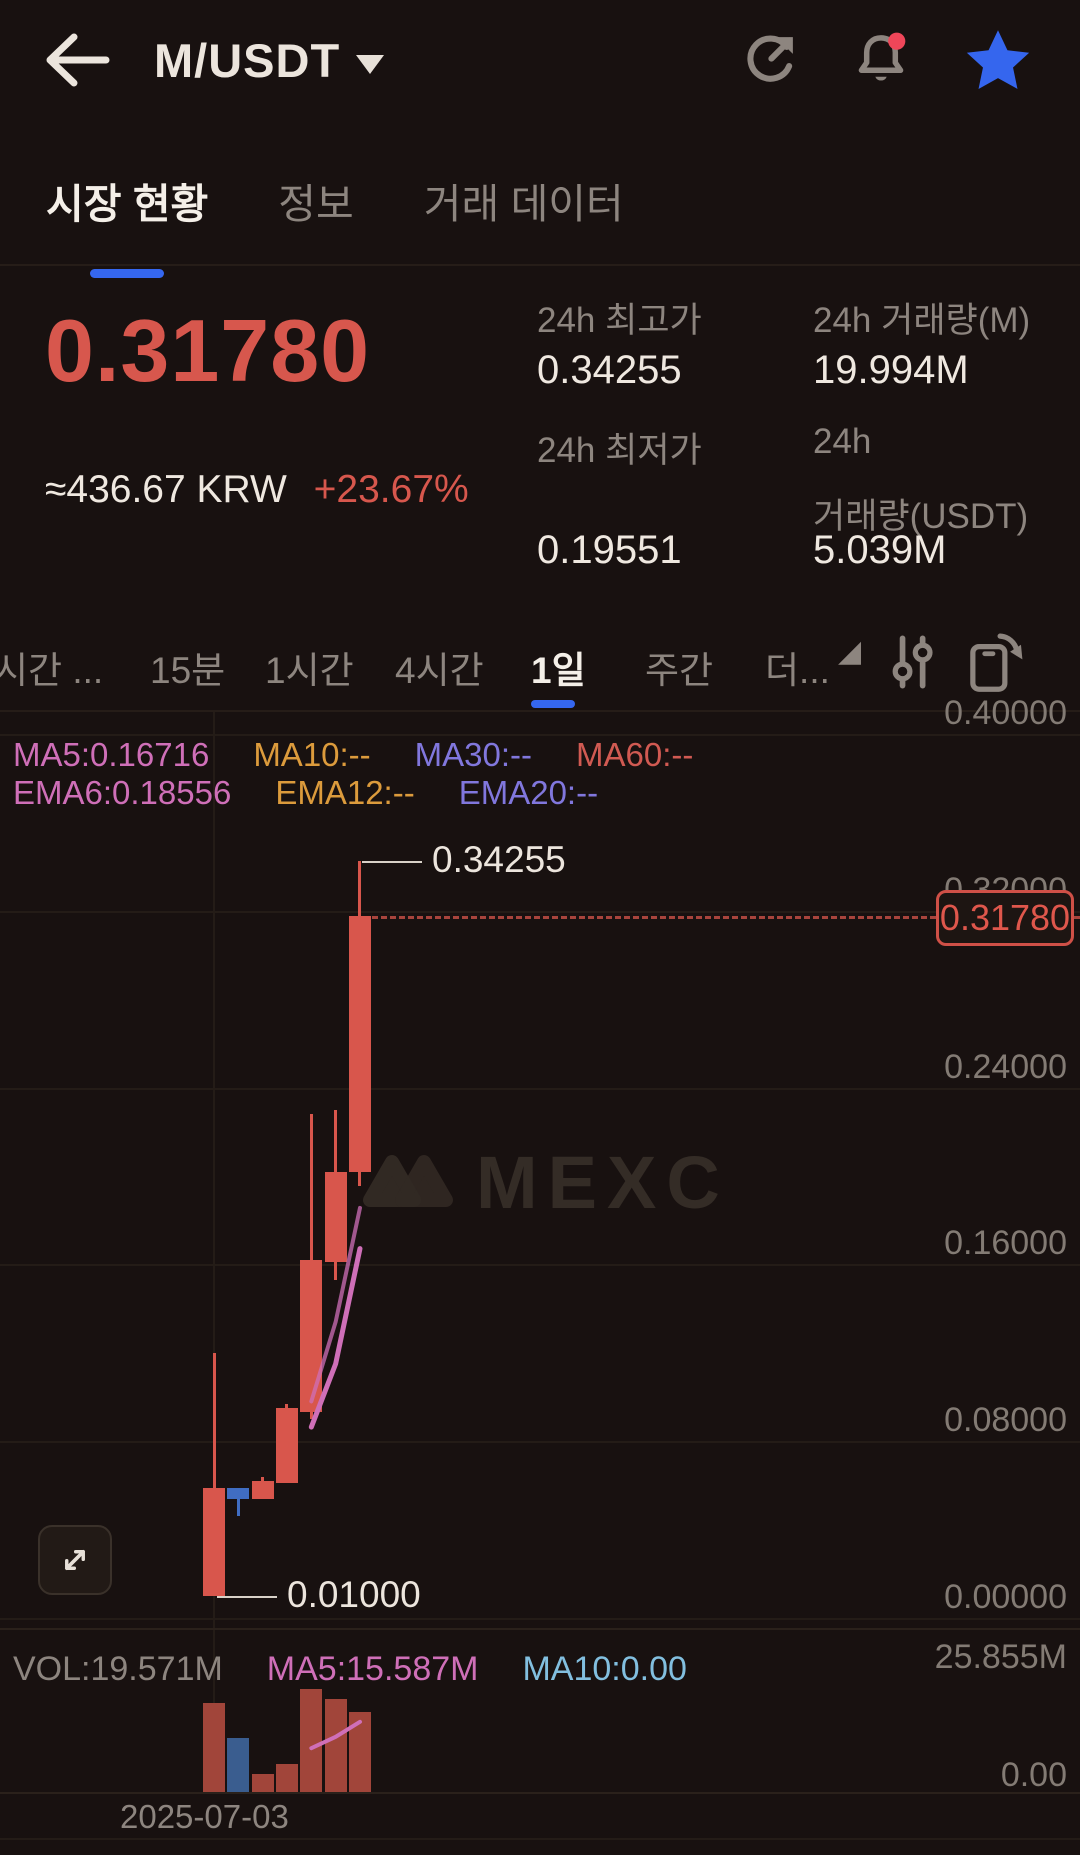 This screenshot has height=1855, width=1080. What do you see at coordinates (619, 320) in the screenshot?
I see `stat-high-label: 24h 최고가` at bounding box center [619, 320].